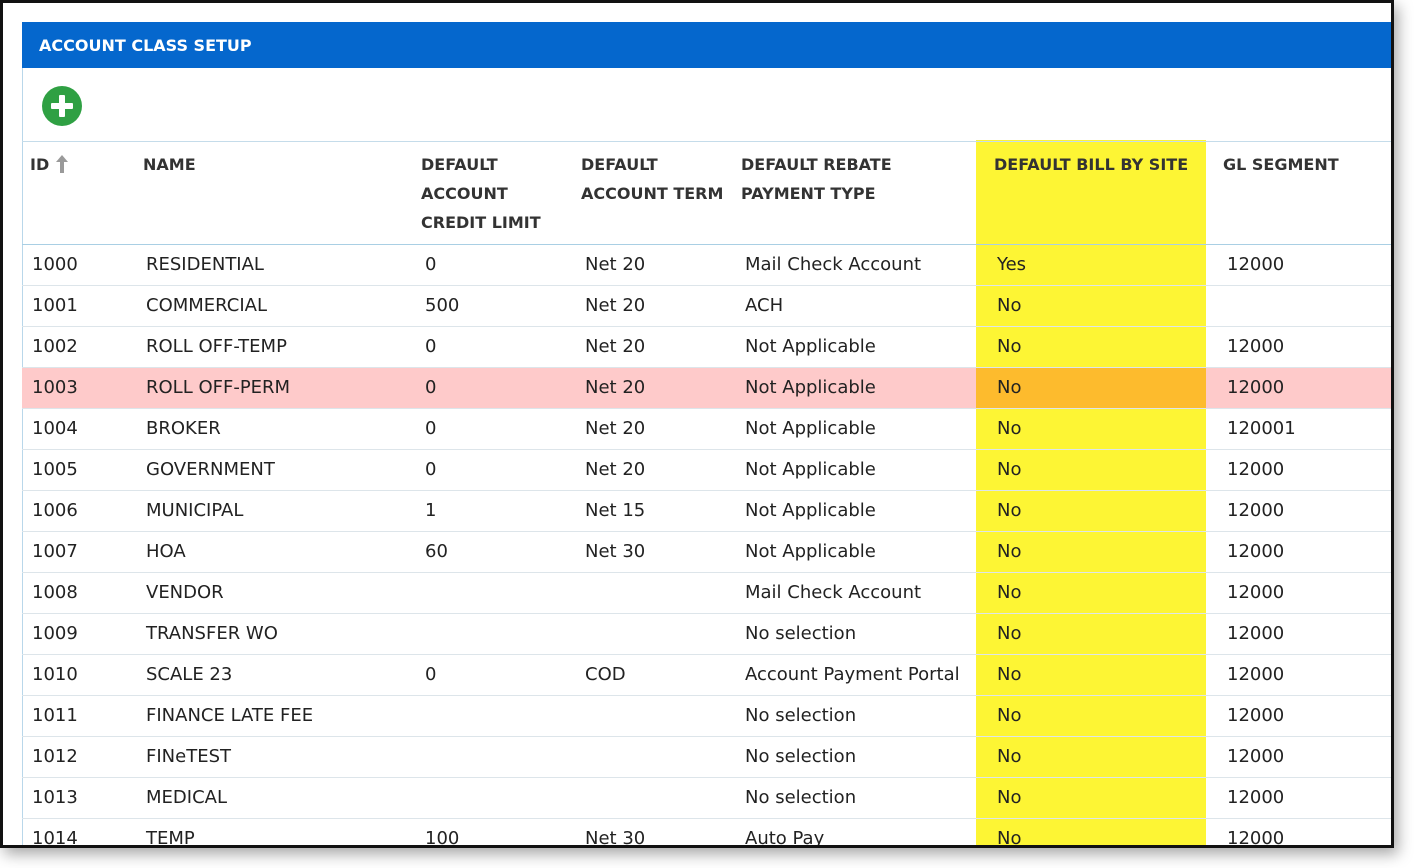 The image size is (1414, 868). I want to click on table-cell: 60, so click(436, 551).